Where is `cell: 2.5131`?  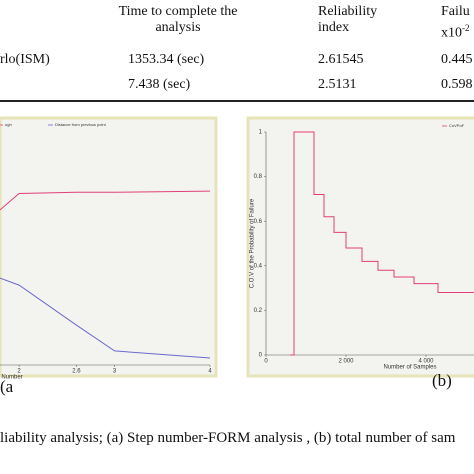
cell: 2.5131 is located at coordinates (337, 84).